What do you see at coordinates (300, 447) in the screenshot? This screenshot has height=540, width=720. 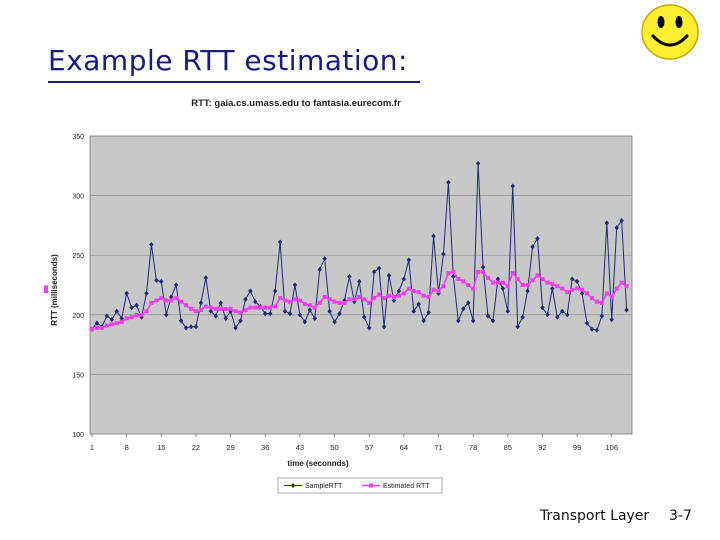 I see `x-tick-label: 43` at bounding box center [300, 447].